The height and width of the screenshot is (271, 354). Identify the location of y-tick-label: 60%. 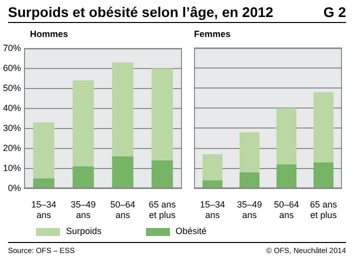
(12, 67).